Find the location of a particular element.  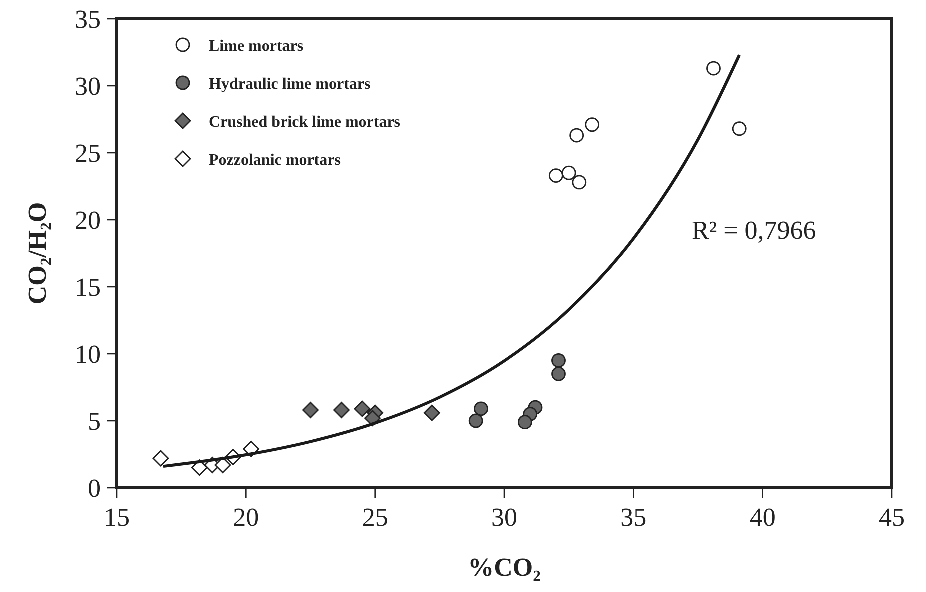

y-tick-label: 0 is located at coordinates (94, 488).